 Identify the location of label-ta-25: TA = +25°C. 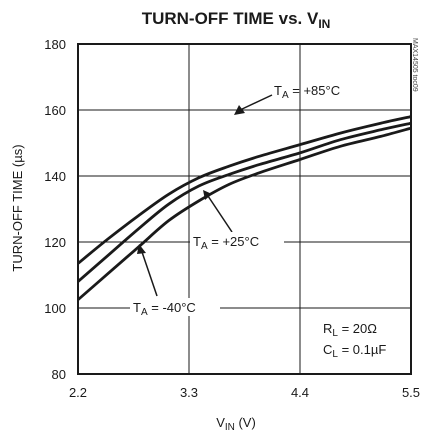
(226, 243).